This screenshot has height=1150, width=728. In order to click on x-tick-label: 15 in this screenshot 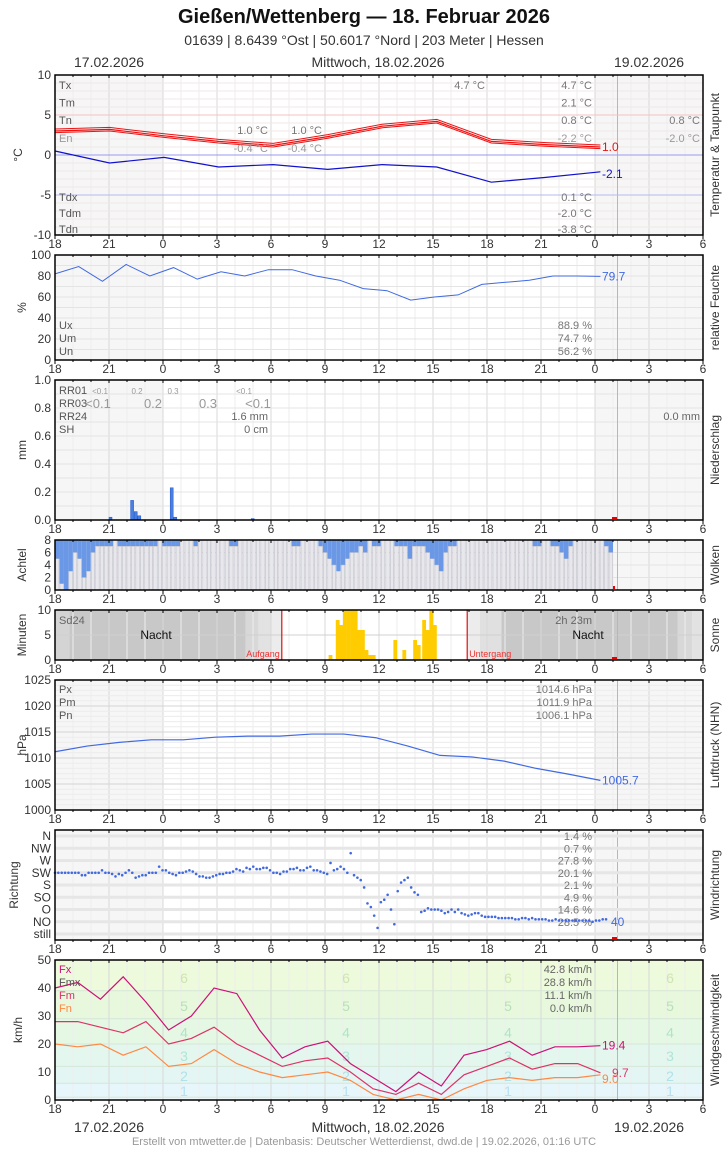, I will do `click(433, 529)`.